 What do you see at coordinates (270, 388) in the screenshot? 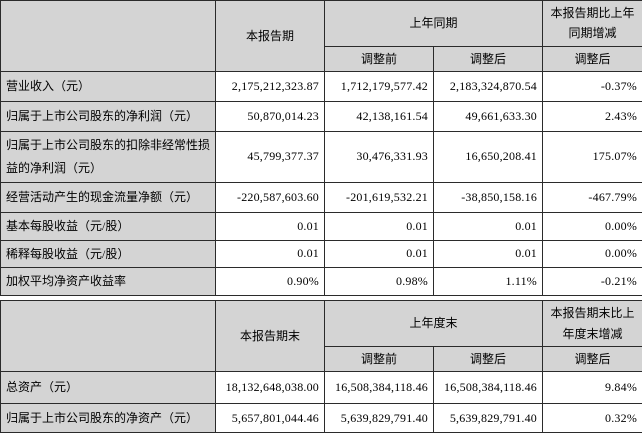
I see `value-current: 18,132,648,038.00` at bounding box center [270, 388].